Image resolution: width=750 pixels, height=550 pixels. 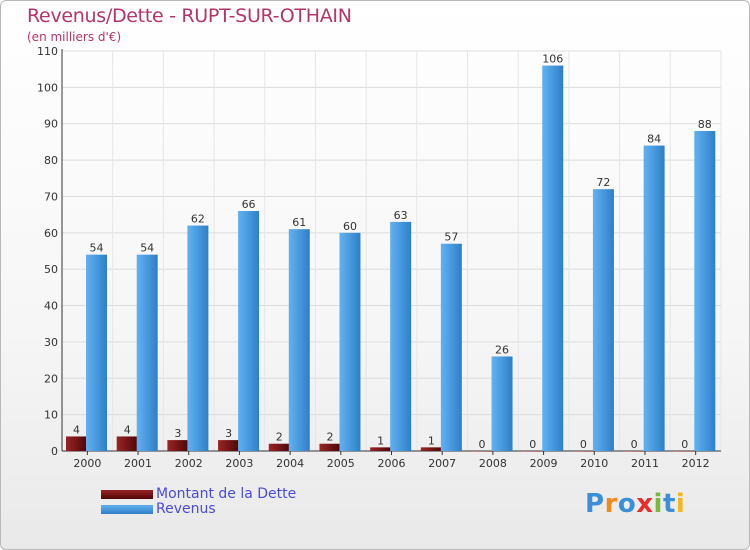 What do you see at coordinates (552, 59) in the screenshot?
I see `data-label-revenus-2009: 106` at bounding box center [552, 59].